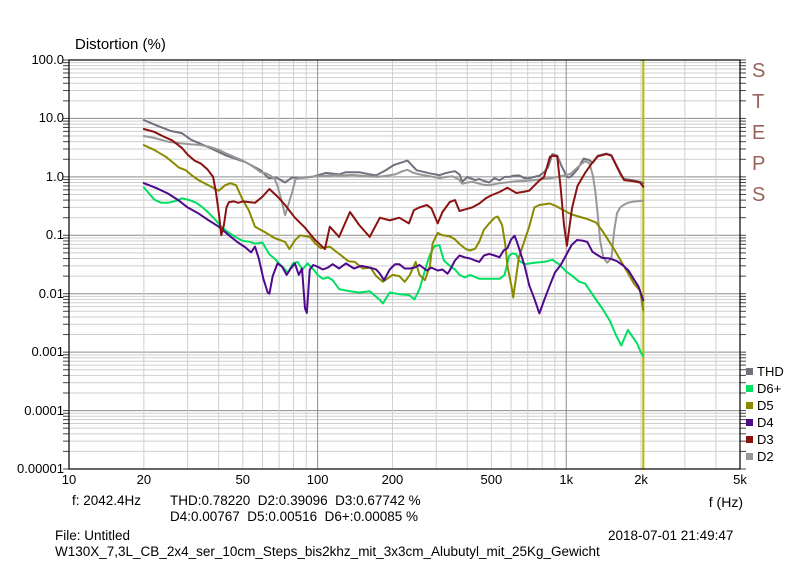 The width and height of the screenshot is (800, 568). What do you see at coordinates (69, 479) in the screenshot?
I see `x-tick-label: 10` at bounding box center [69, 479].